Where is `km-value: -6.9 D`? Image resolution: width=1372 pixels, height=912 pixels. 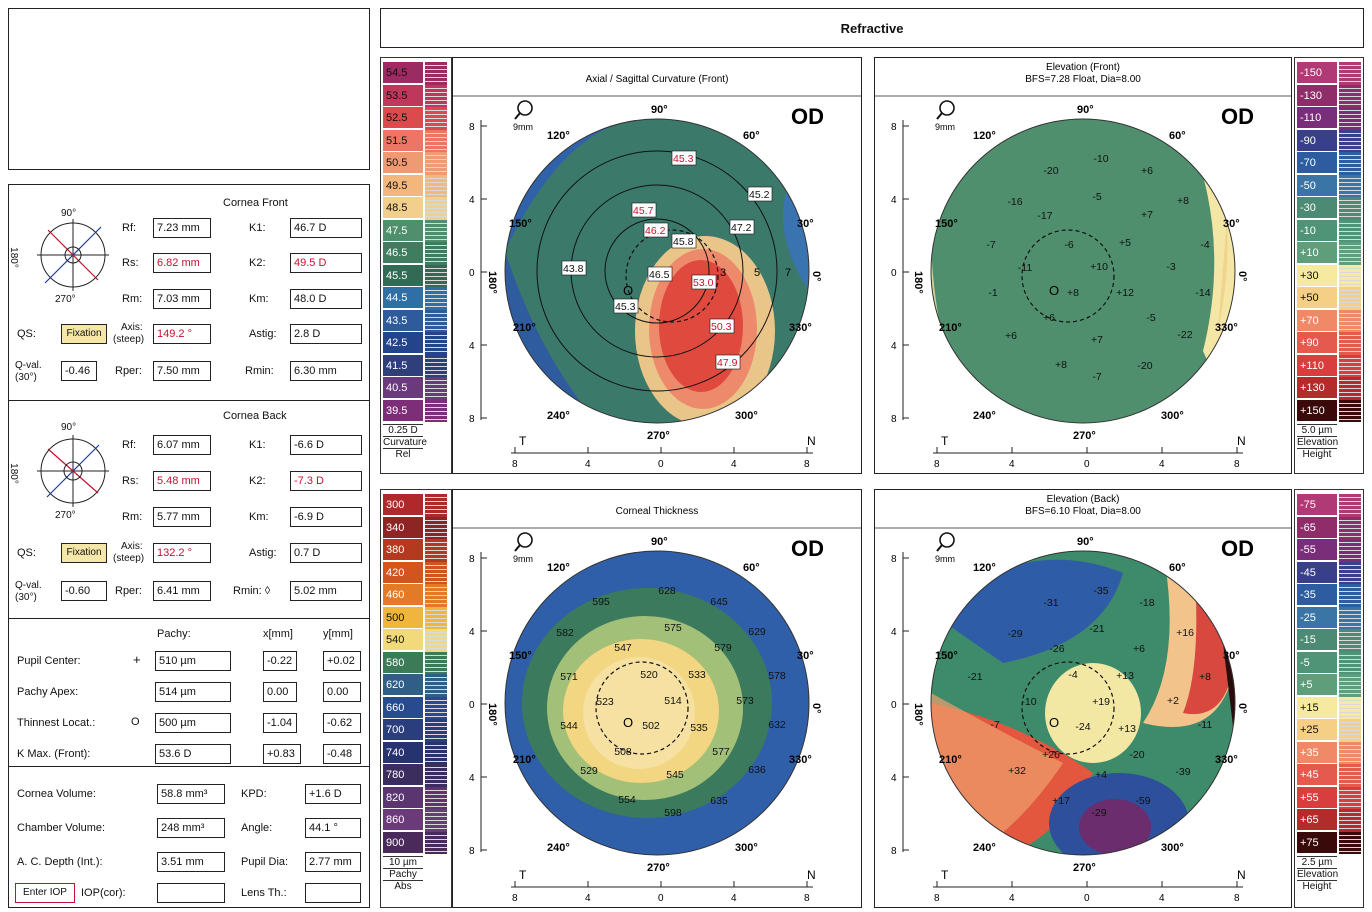 km-value: -6.9 D is located at coordinates (326, 517).